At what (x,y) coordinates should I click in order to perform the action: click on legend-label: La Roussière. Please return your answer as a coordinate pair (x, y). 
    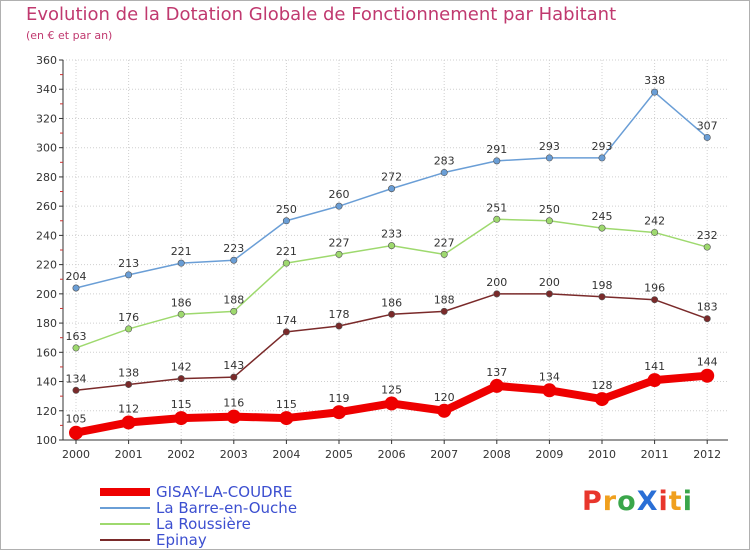
    Looking at the image, I should click on (203, 524).